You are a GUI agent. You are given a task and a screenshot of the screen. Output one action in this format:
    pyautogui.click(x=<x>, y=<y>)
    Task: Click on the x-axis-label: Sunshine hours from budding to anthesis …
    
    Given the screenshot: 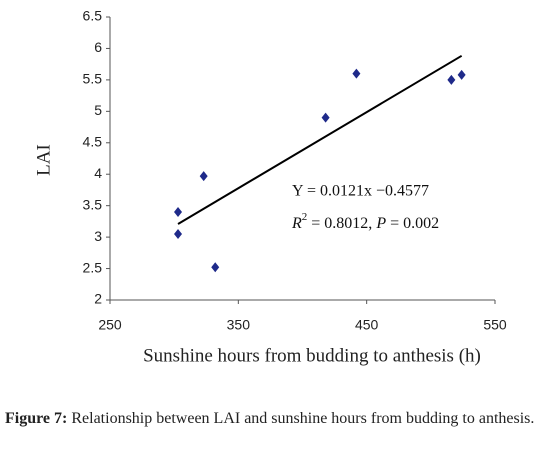 What is the action you would take?
    pyautogui.click(x=312, y=355)
    